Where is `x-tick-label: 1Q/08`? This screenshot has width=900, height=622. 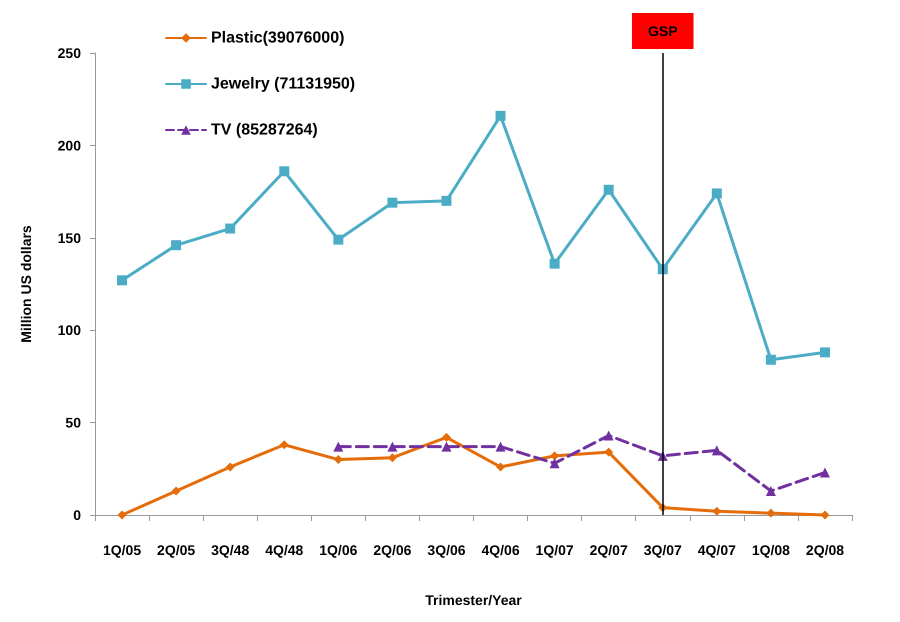 x-tick-label: 1Q/08 is located at coordinates (771, 550).